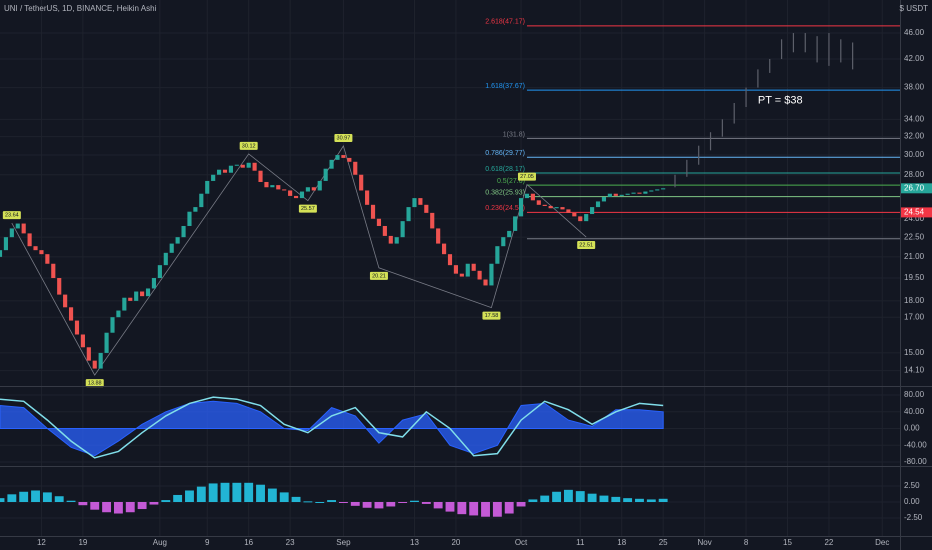 This screenshot has height=550, width=932. I want to click on pivot-label: 23.64, so click(12, 216).